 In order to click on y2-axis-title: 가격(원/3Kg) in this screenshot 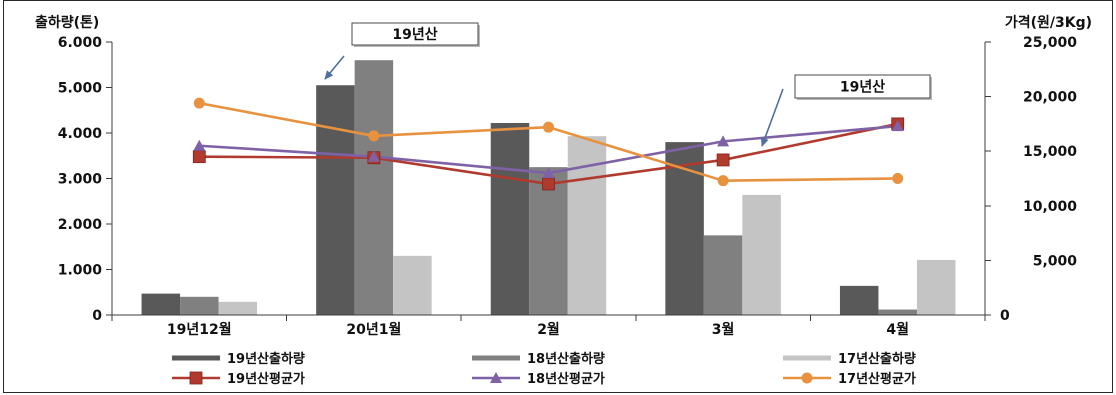, I will do `click(1048, 22)`.